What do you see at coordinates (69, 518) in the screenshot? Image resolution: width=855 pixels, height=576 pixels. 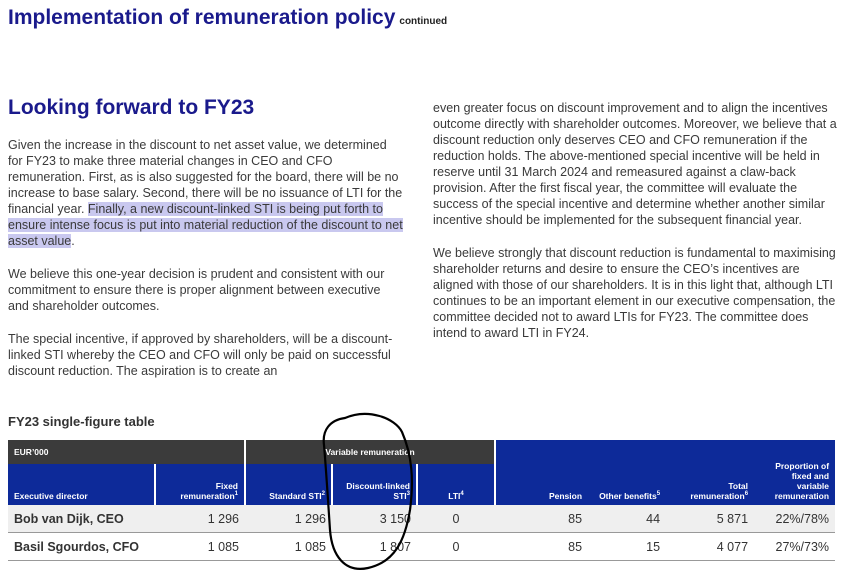 I see `executive-name: Bob van Dijk, CEO` at bounding box center [69, 518].